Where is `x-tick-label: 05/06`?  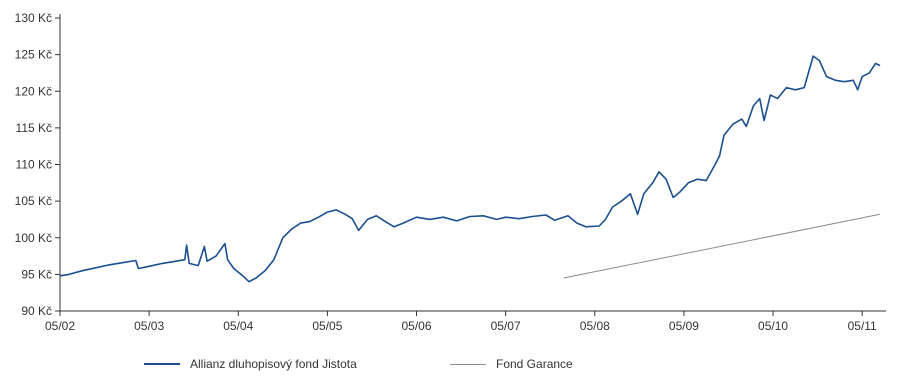 x-tick-label: 05/06 is located at coordinates (417, 326).